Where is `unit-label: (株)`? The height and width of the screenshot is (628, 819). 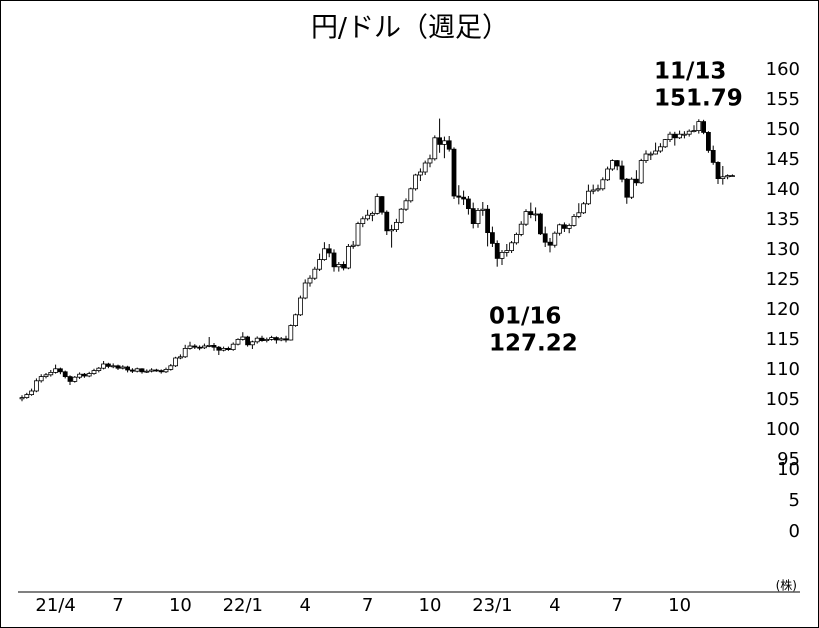 unit-label: (株) is located at coordinates (786, 585).